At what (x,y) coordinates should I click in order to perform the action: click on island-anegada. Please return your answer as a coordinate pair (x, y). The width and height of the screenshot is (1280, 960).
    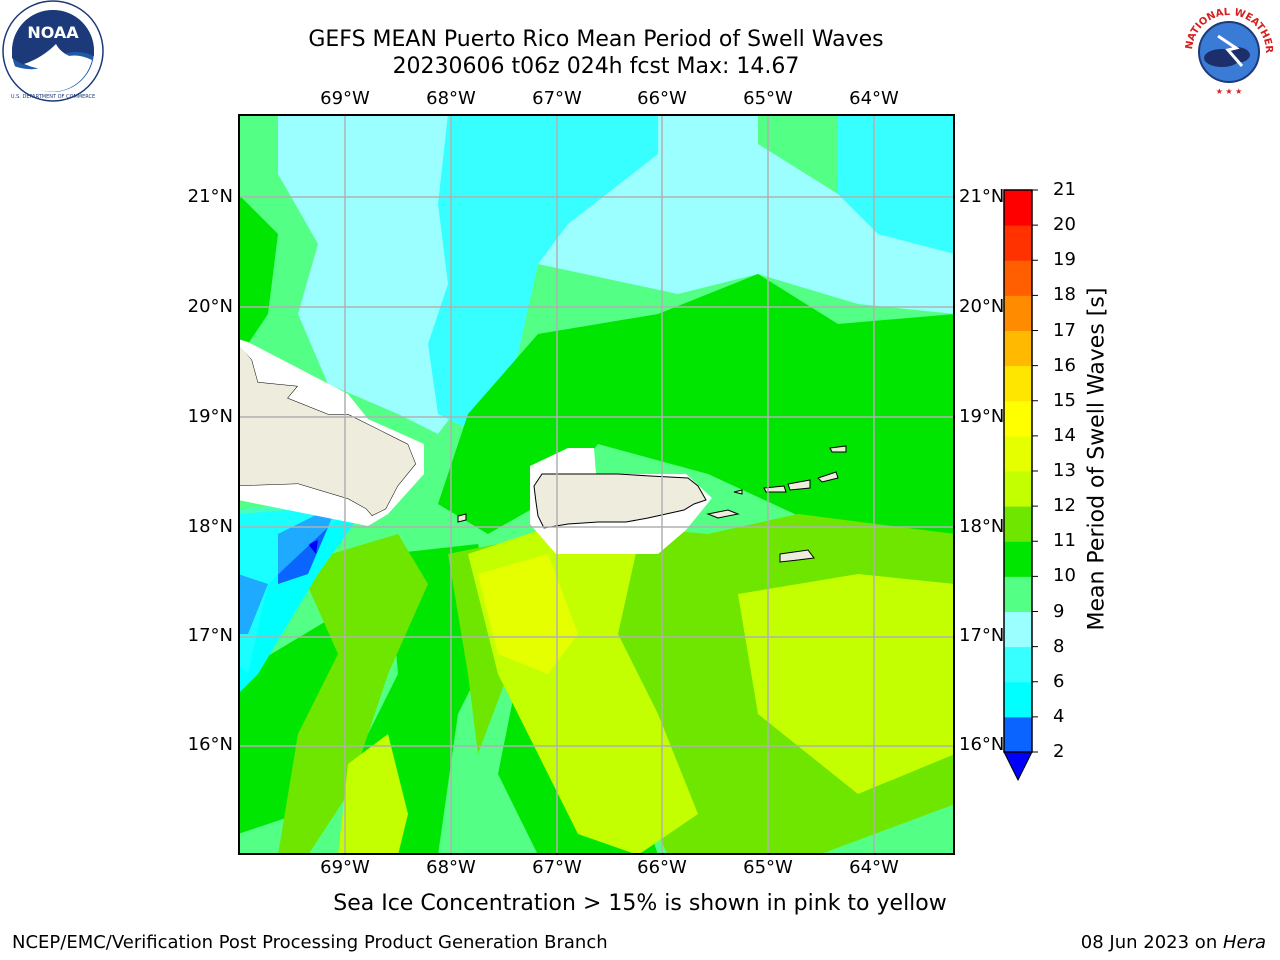
    Looking at the image, I should click on (838, 449).